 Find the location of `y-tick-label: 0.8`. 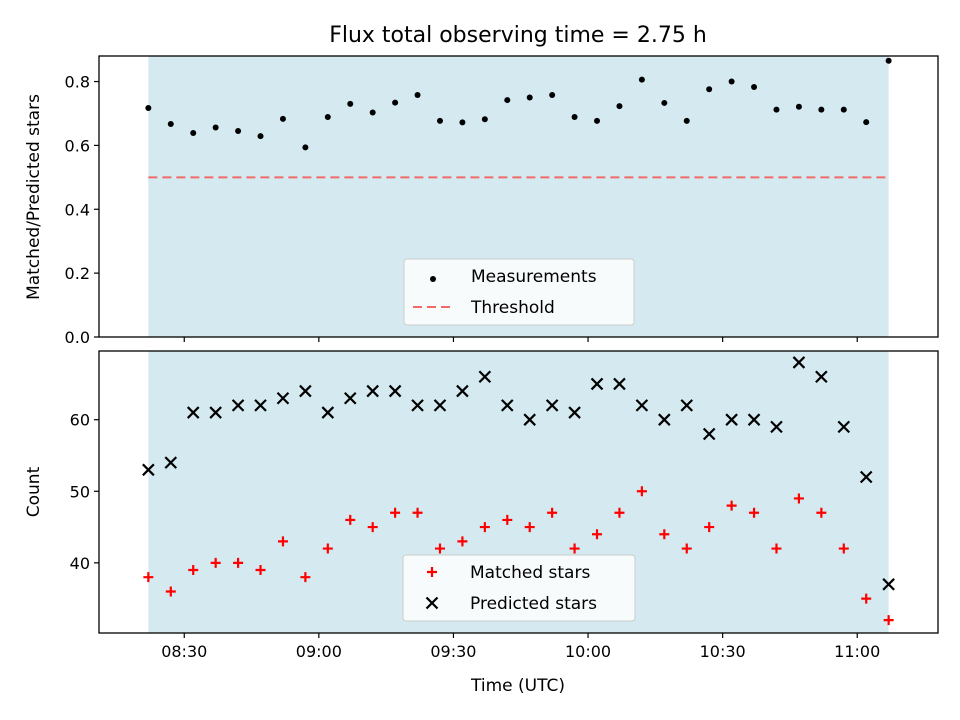

y-tick-label: 0.8 is located at coordinates (77, 82).